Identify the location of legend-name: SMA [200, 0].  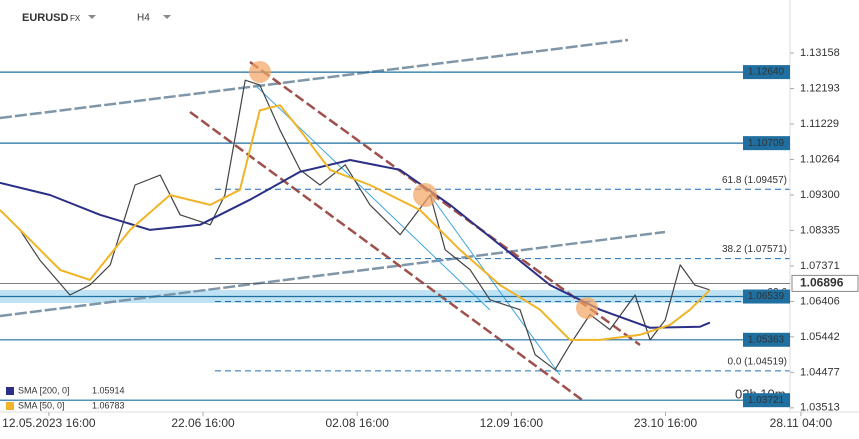
(44, 390).